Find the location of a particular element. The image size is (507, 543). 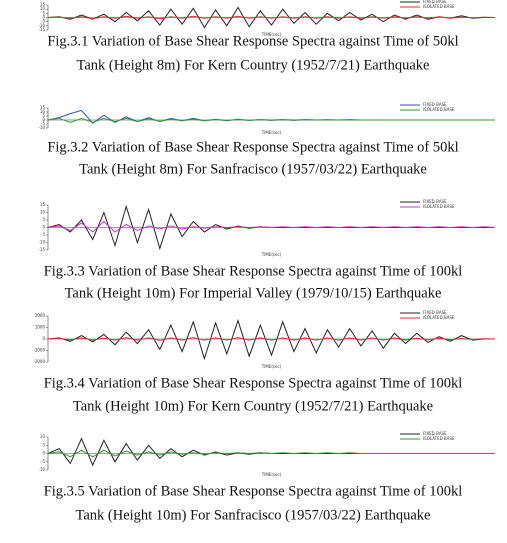

y-tick-label: -2000 is located at coordinates (39, 361).